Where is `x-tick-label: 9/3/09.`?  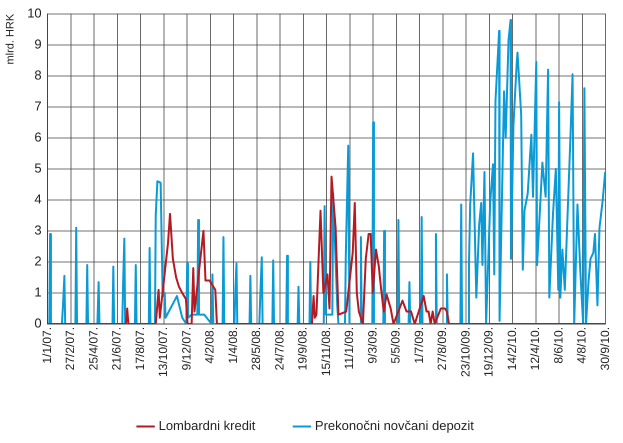 x-tick-label: 9/3/09. is located at coordinates (372, 345).